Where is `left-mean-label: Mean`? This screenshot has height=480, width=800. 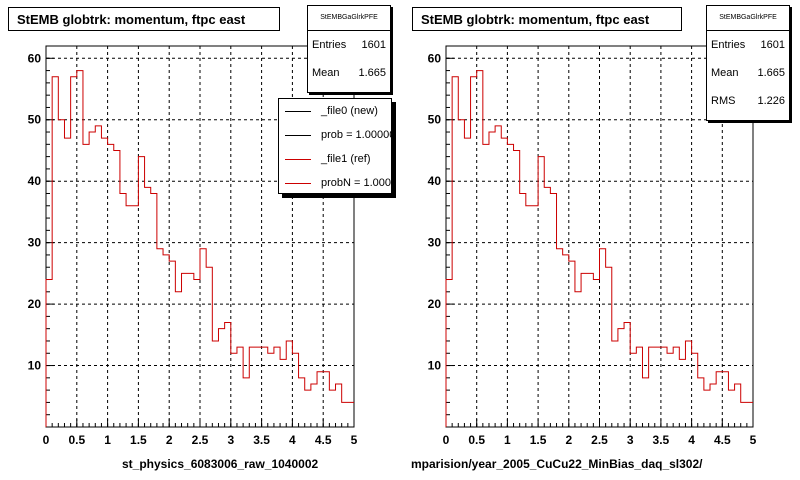 left-mean-label: Mean is located at coordinates (326, 73).